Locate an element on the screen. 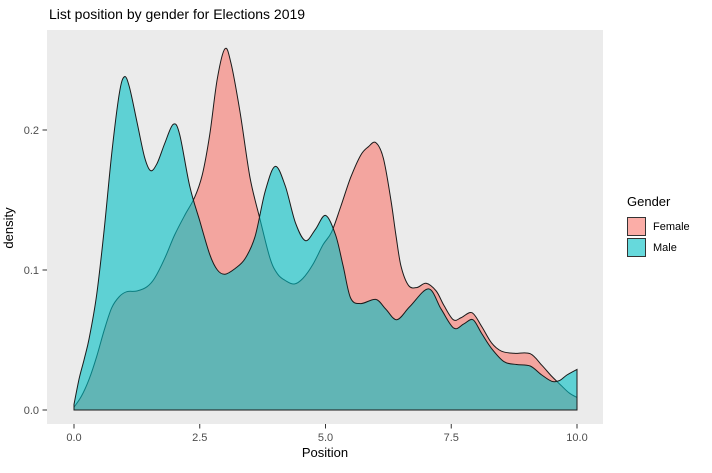 The height and width of the screenshot is (473, 712). x-axis-title: Position is located at coordinates (325, 452).